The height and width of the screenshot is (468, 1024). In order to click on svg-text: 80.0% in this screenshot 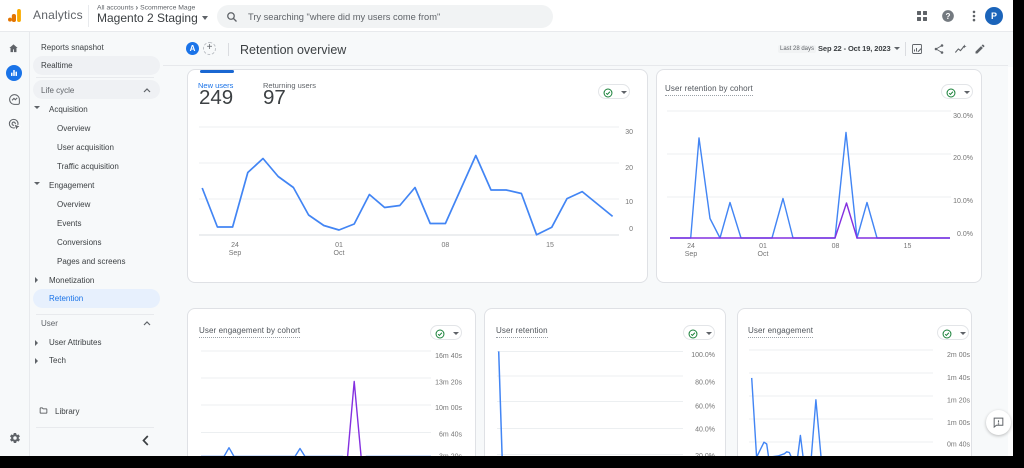, I will do `click(705, 383)`.